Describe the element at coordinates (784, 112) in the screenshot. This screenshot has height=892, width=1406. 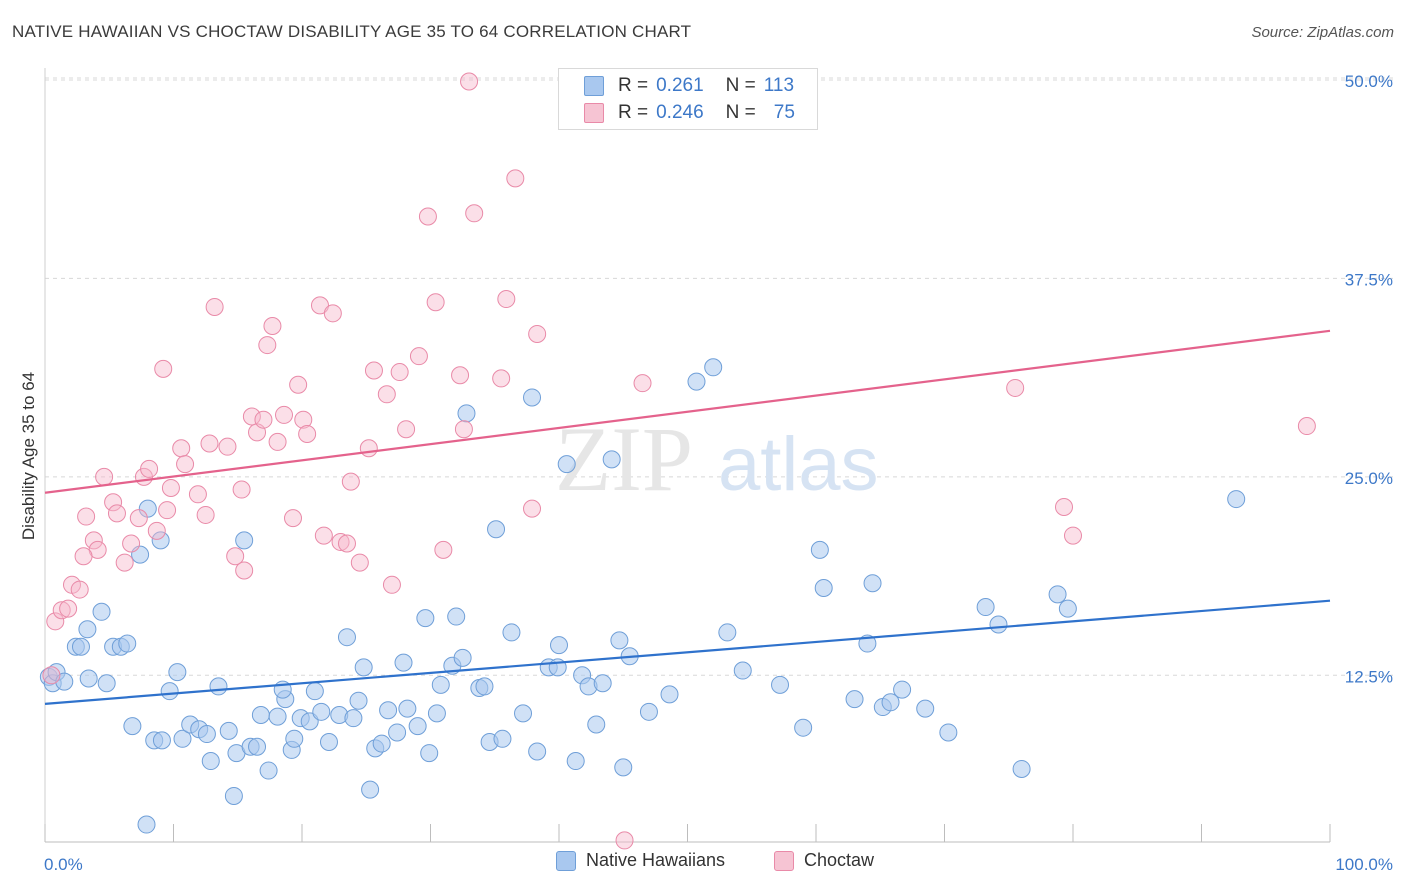
I see `n-value: 75` at that location.